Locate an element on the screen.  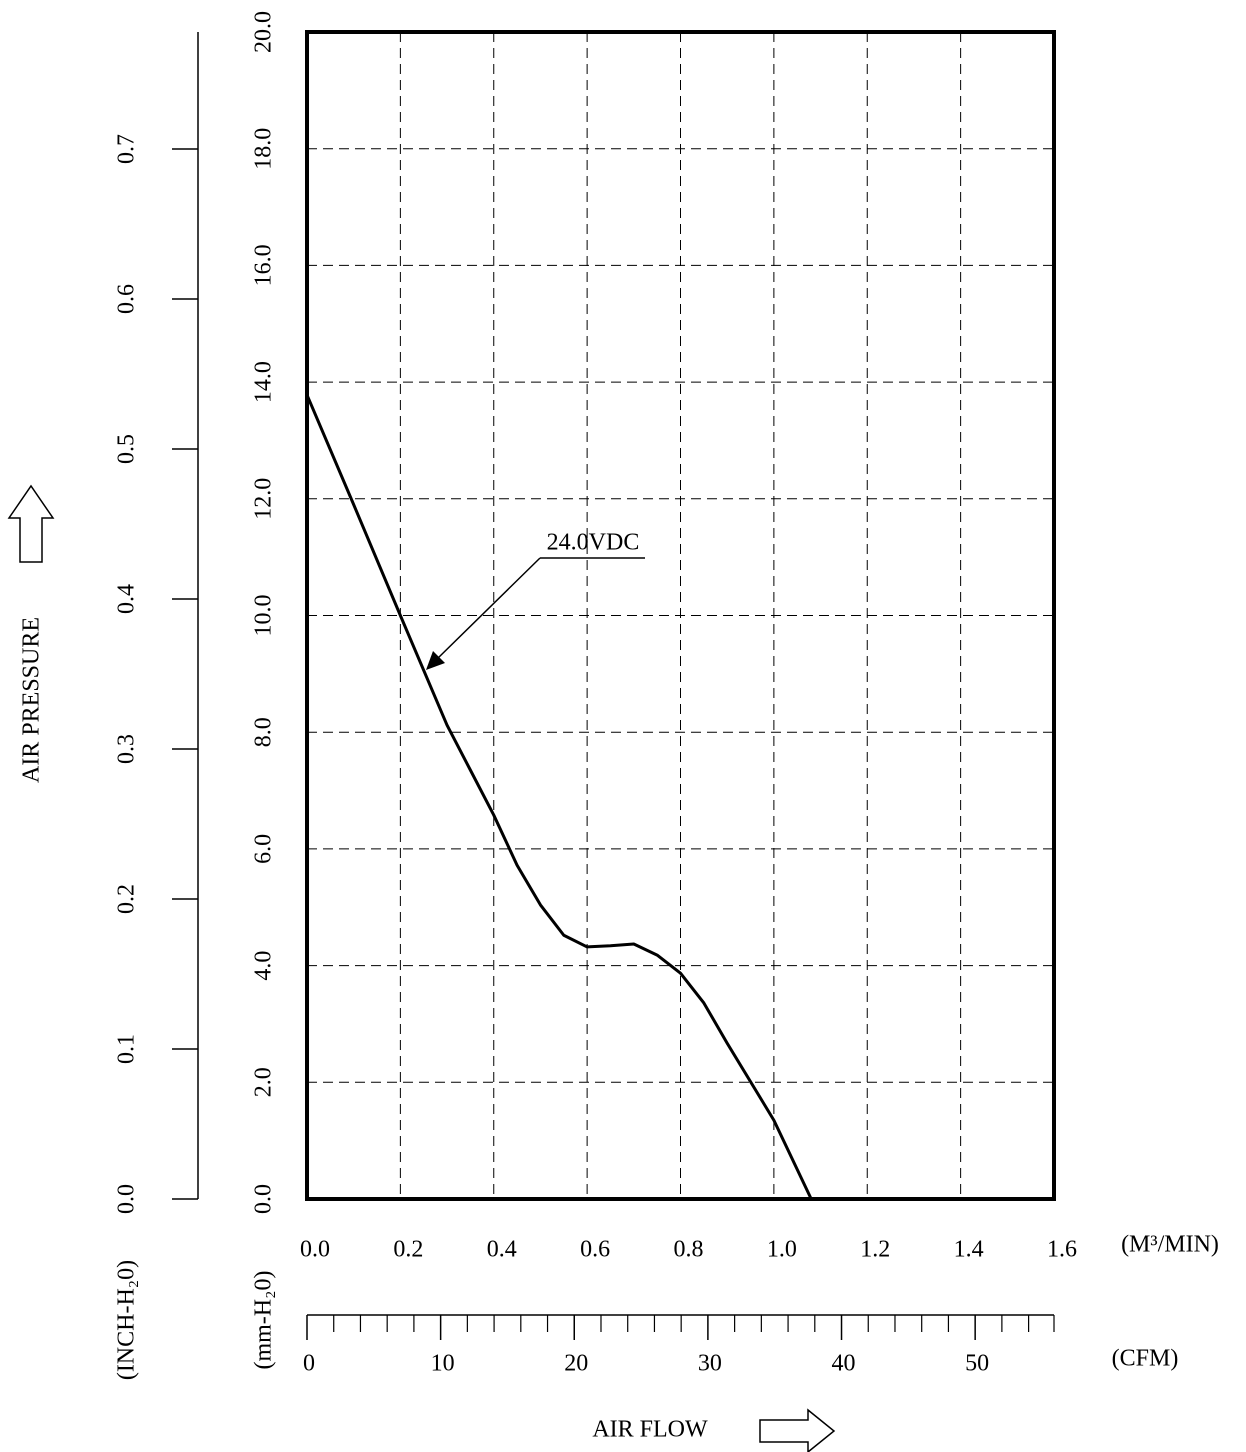
y-tick-label: 18.0 is located at coordinates (264, 149).